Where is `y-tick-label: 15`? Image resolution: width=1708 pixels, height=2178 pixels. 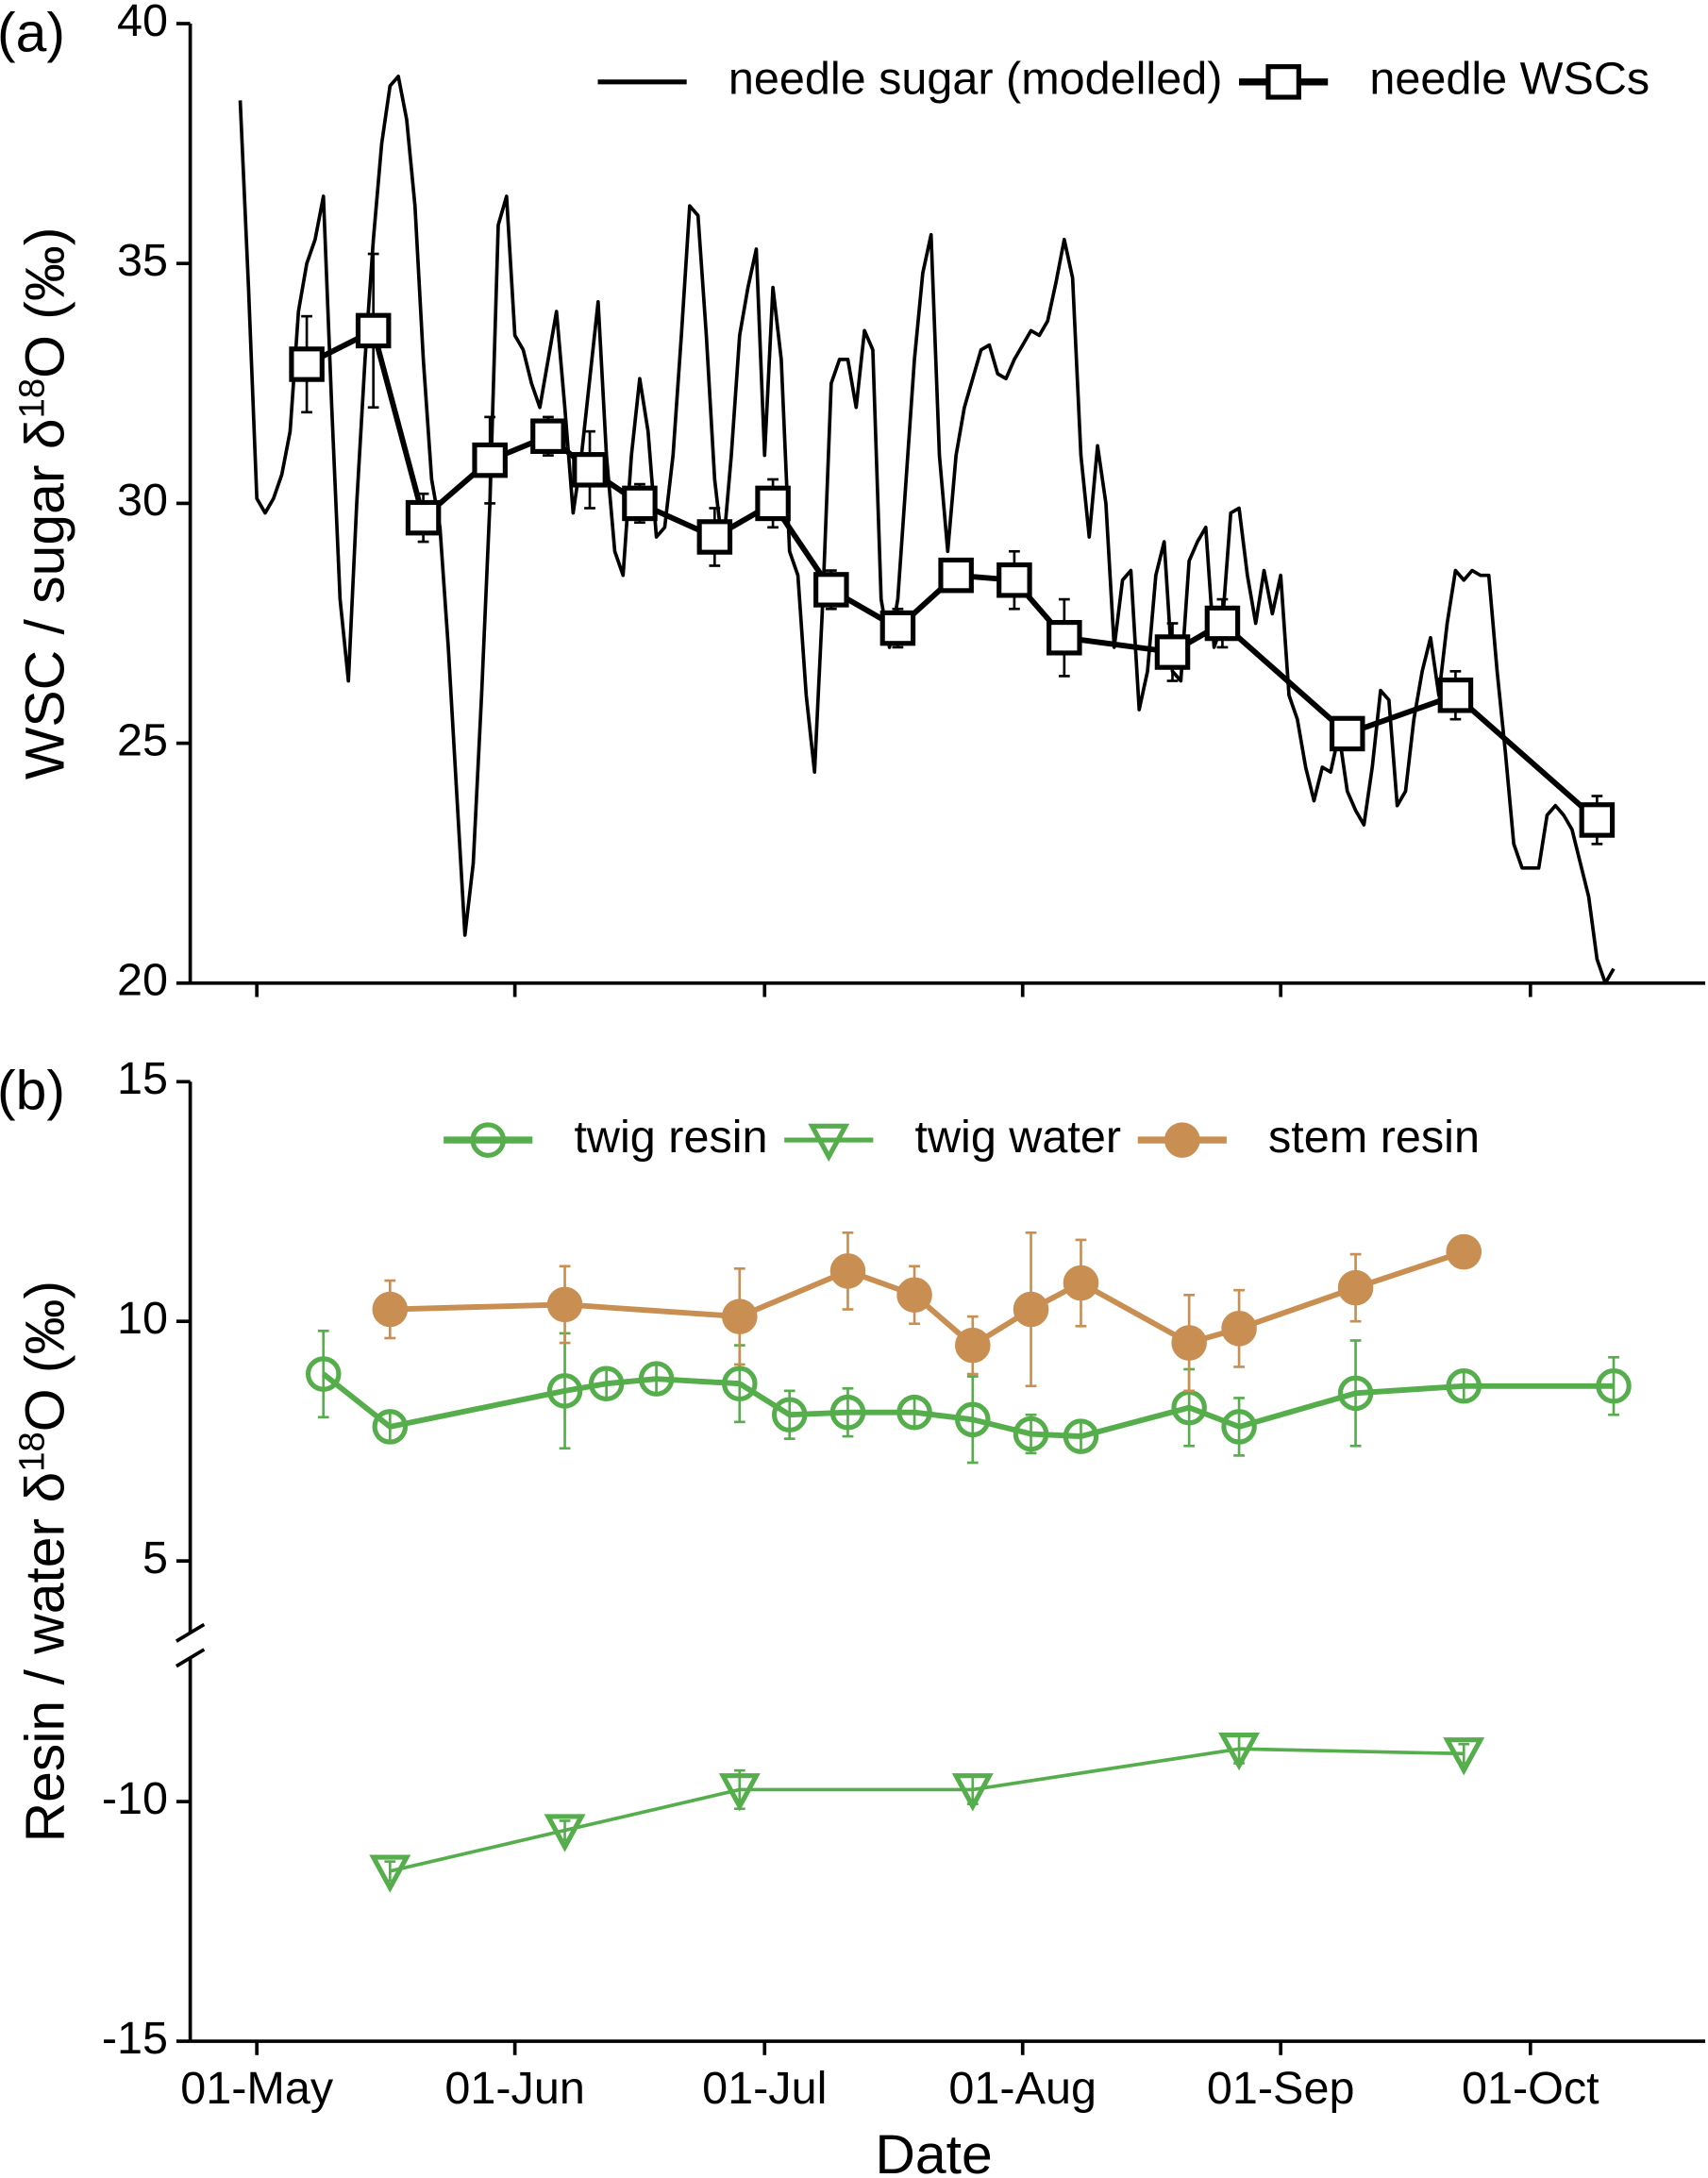 y-tick-label: 15 is located at coordinates (142, 1078).